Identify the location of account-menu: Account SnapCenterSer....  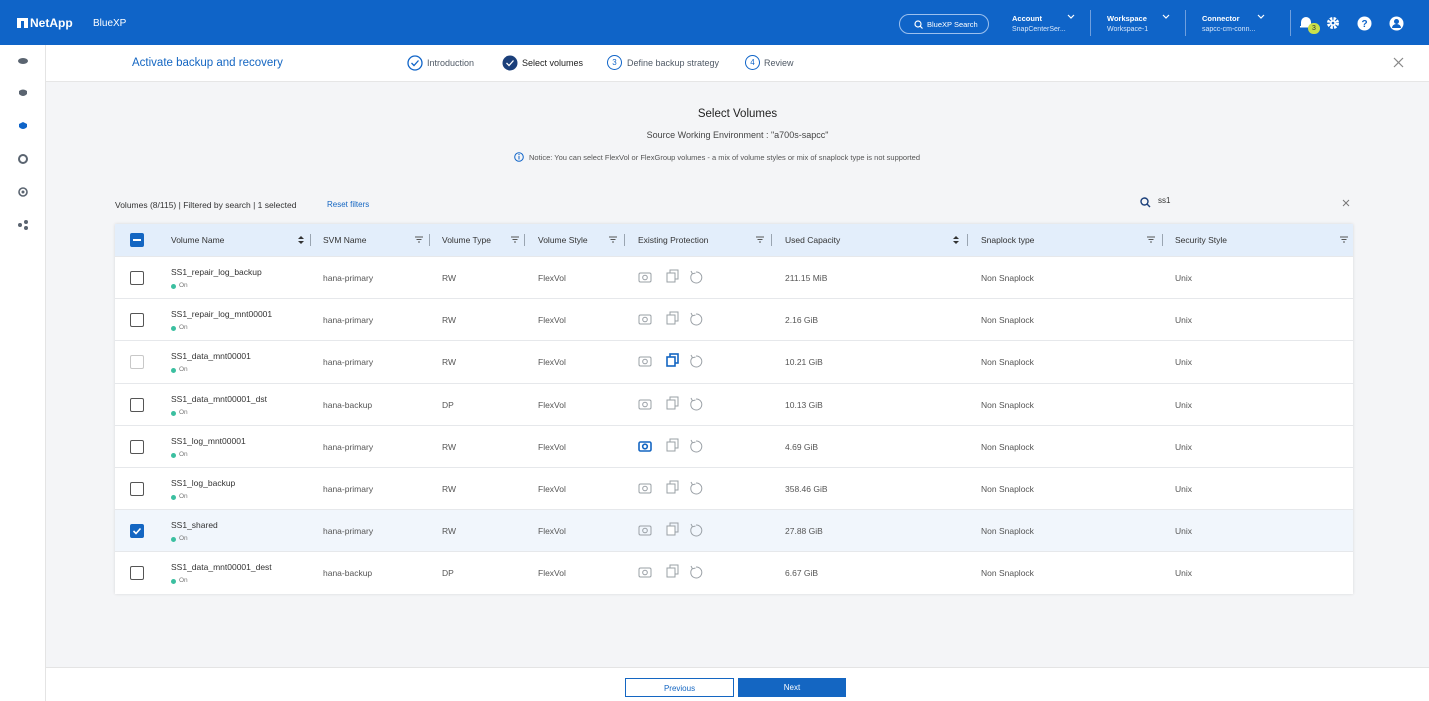
(1047, 24).